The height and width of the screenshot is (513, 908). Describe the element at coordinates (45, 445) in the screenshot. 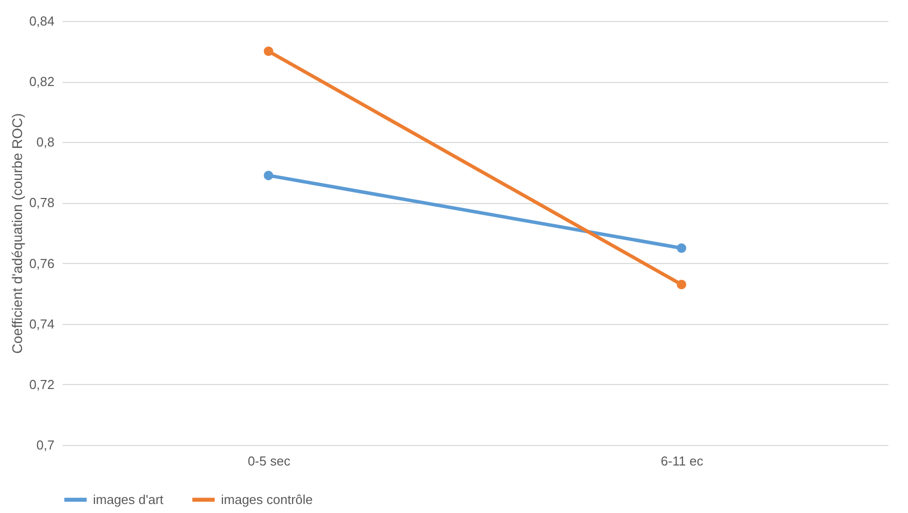

I see `y-tick-label: 0,7` at that location.